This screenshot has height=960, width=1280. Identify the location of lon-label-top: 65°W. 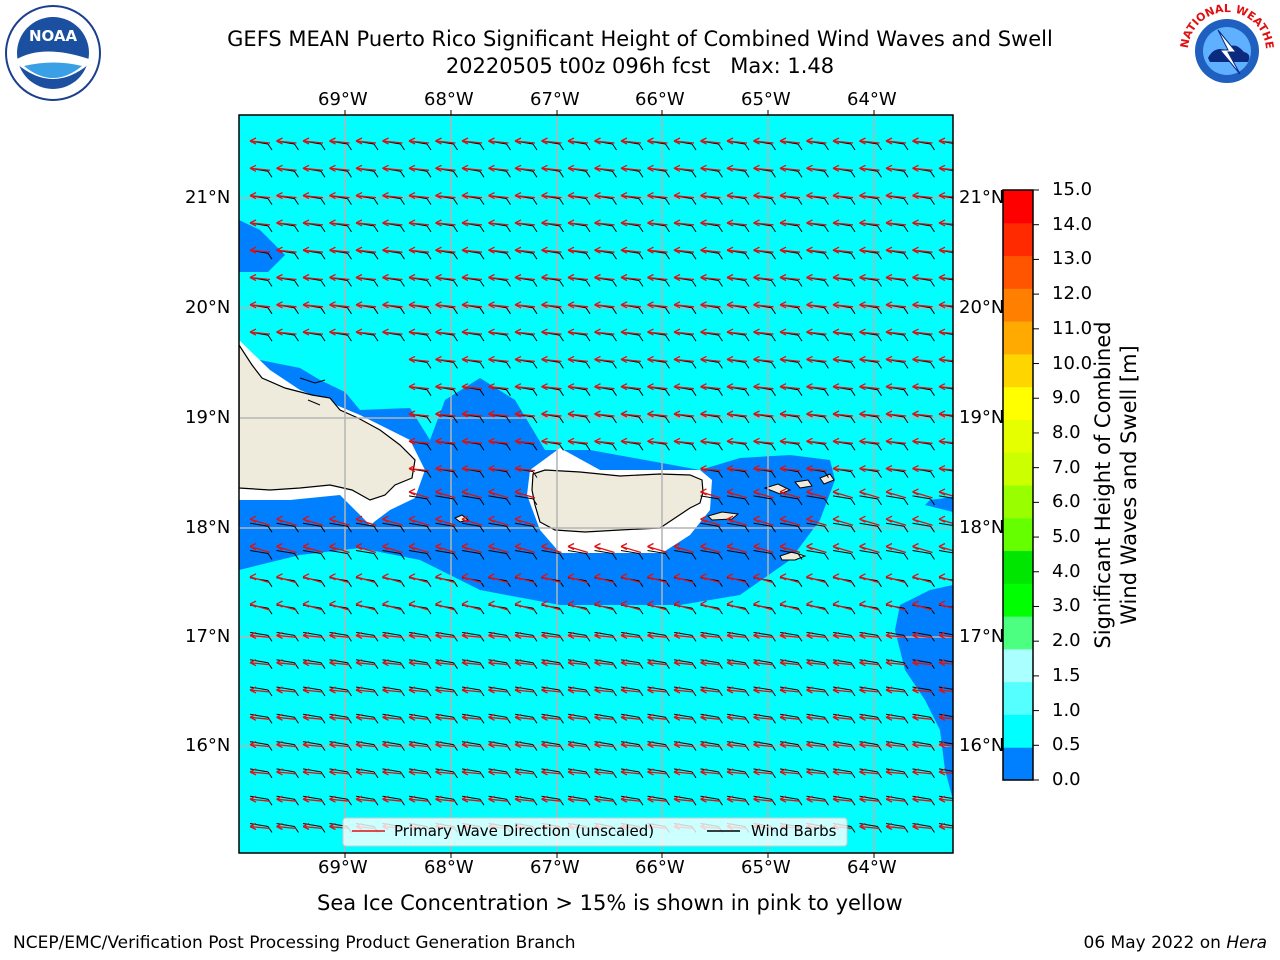
(766, 99).